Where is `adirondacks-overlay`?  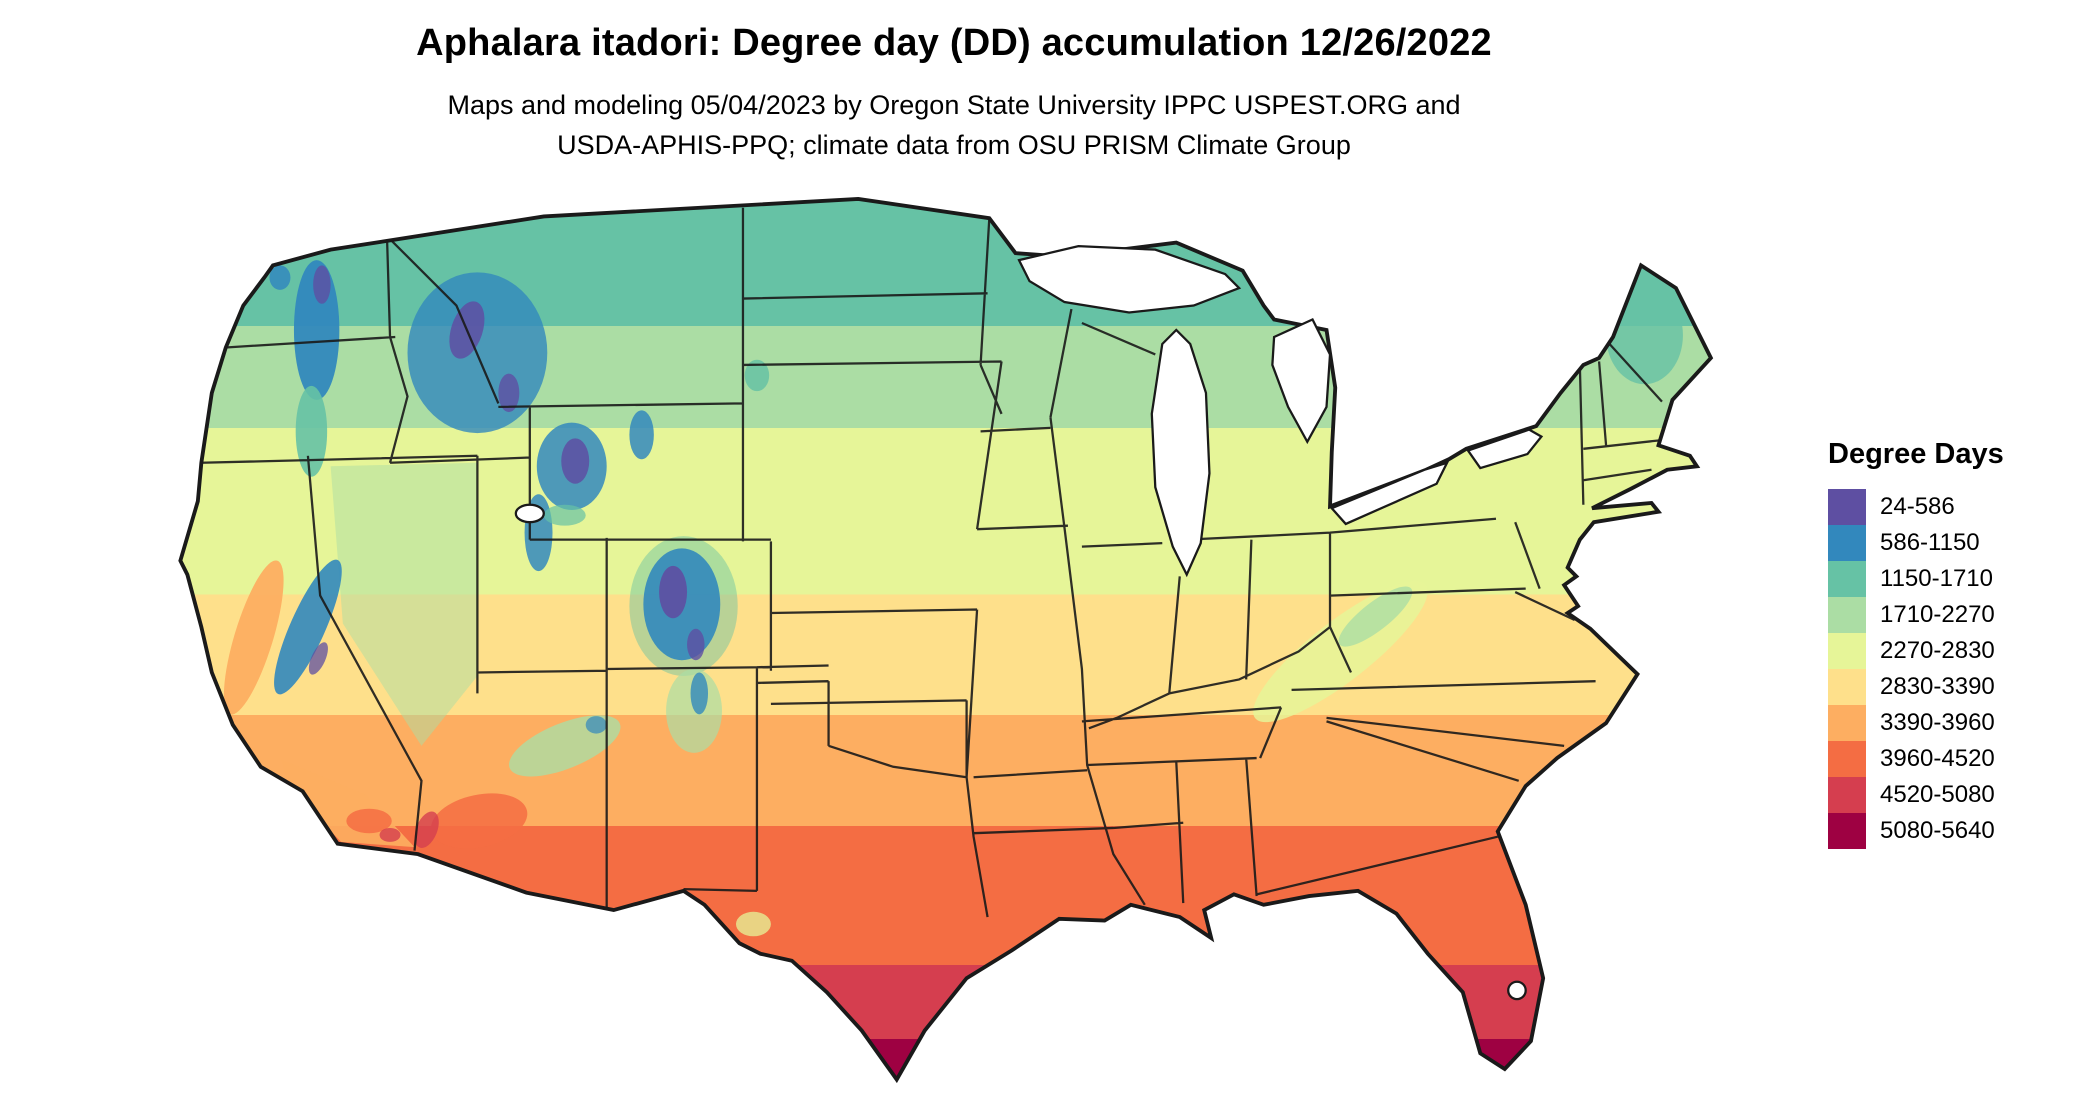 adirondacks-overlay is located at coordinates (1515, 396).